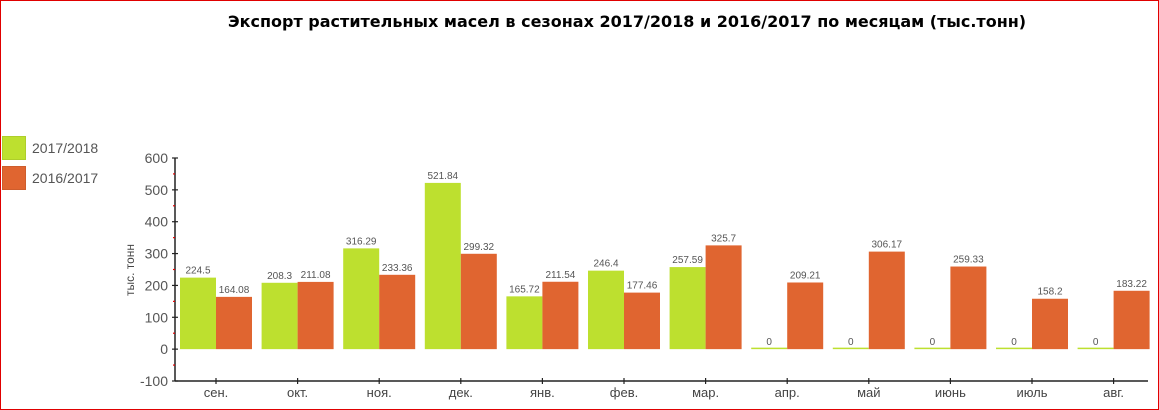  What do you see at coordinates (1049, 292) in the screenshot?
I see `bar-value-label: 158.2` at bounding box center [1049, 292].